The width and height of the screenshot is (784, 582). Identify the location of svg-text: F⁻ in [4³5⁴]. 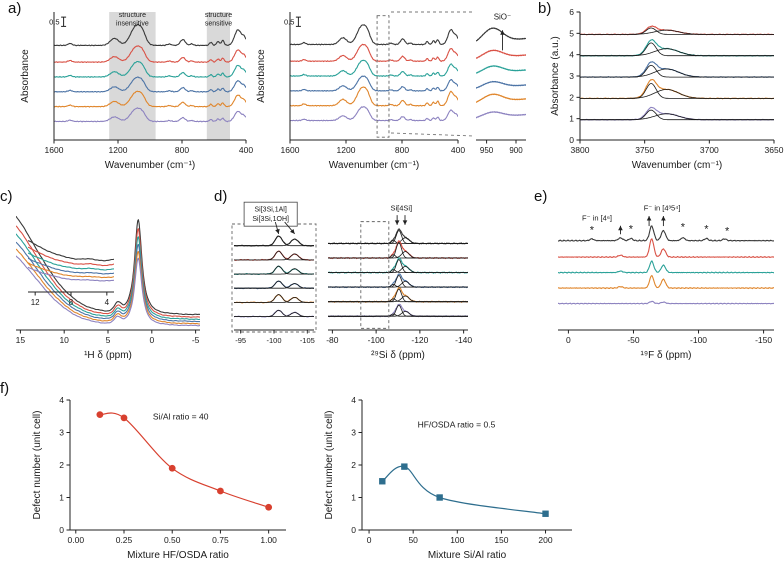
(662, 208).